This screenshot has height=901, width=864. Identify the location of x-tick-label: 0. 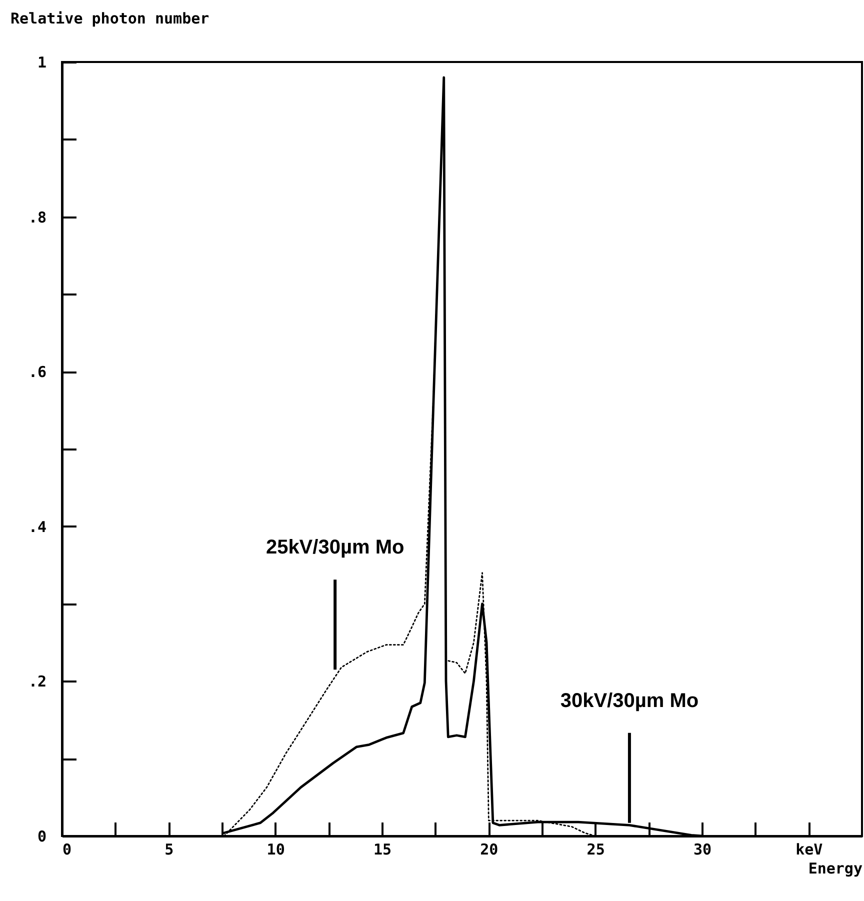
(67, 849).